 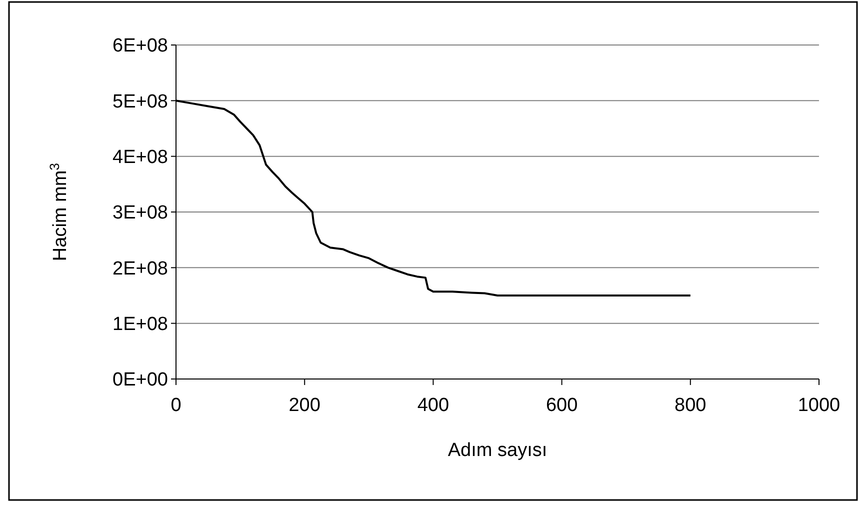 What do you see at coordinates (140, 269) in the screenshot?
I see `y-tick-label: 2E+08` at bounding box center [140, 269].